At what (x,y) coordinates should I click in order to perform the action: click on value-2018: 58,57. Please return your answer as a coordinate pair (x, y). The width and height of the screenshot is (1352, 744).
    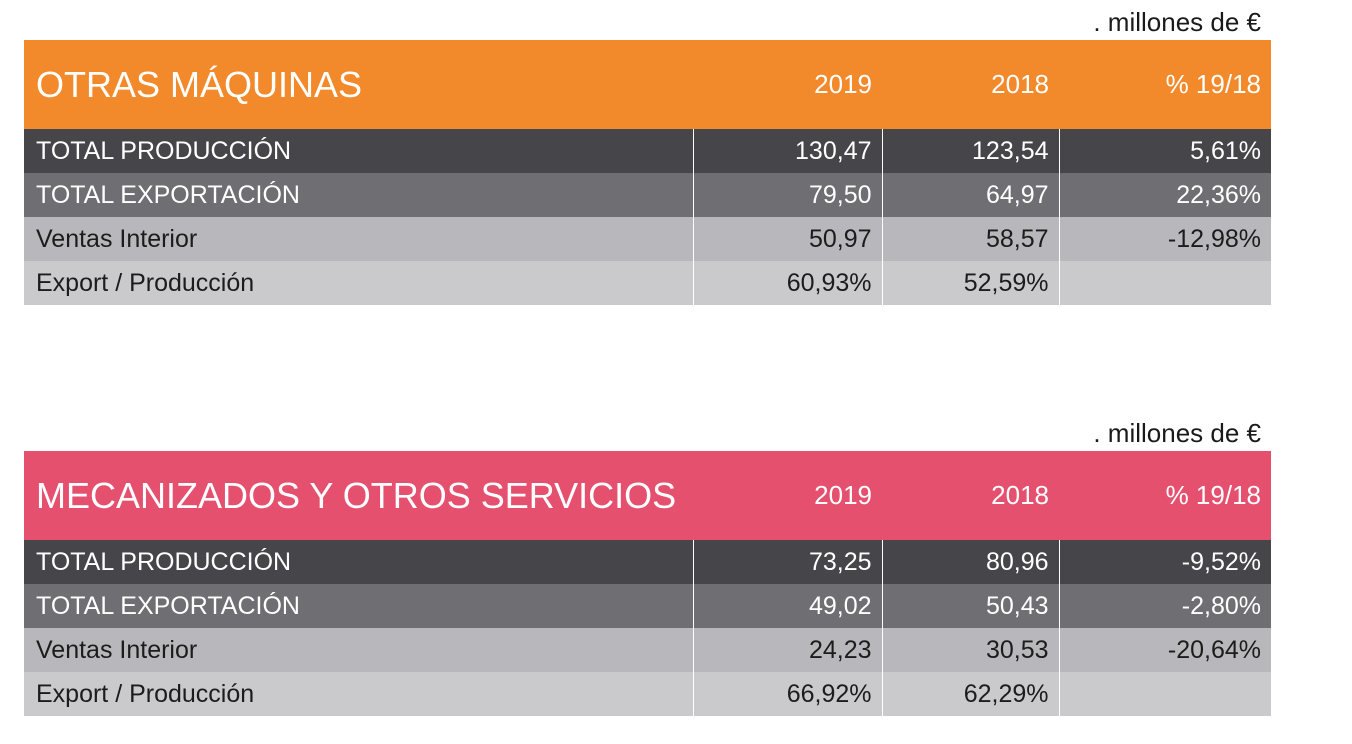
    Looking at the image, I should click on (970, 239).